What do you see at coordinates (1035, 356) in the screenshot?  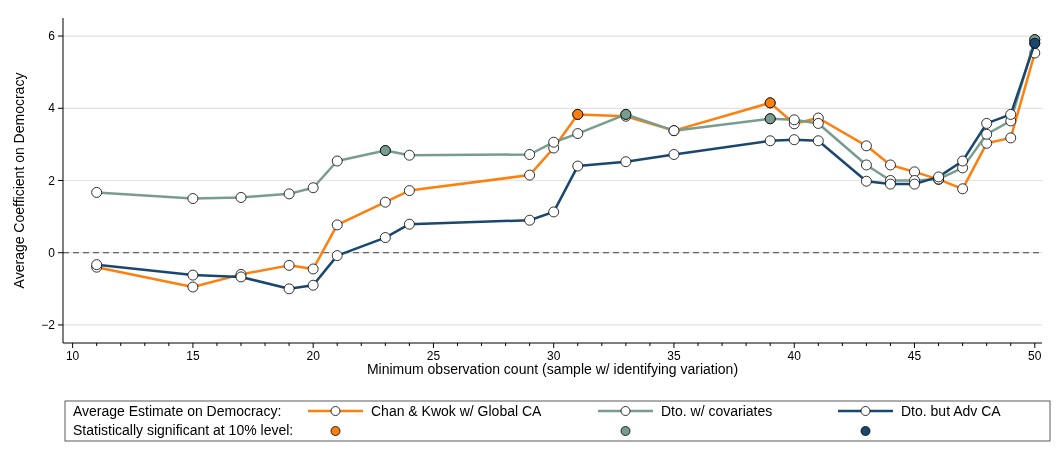 I see `x-tick-label: 50` at bounding box center [1035, 356].